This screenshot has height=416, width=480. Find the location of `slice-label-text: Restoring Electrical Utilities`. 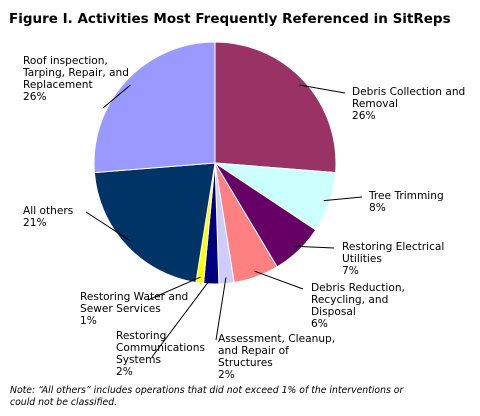

slice-label-text: Restoring Electrical Utilities is located at coordinates (393, 253).